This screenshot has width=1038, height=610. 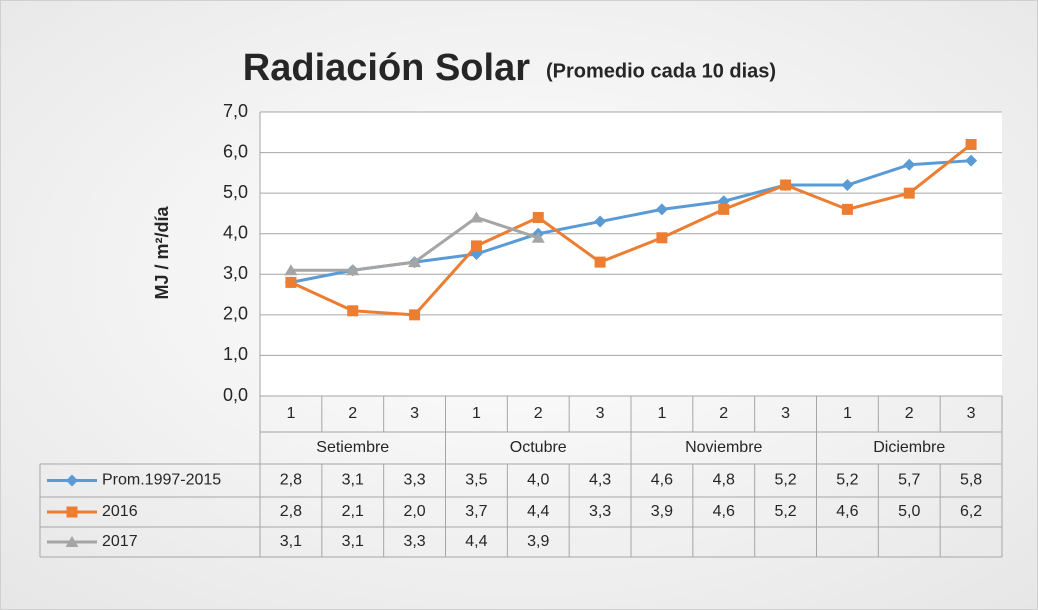 I want to click on table-value: 2,1, so click(x=353, y=511).